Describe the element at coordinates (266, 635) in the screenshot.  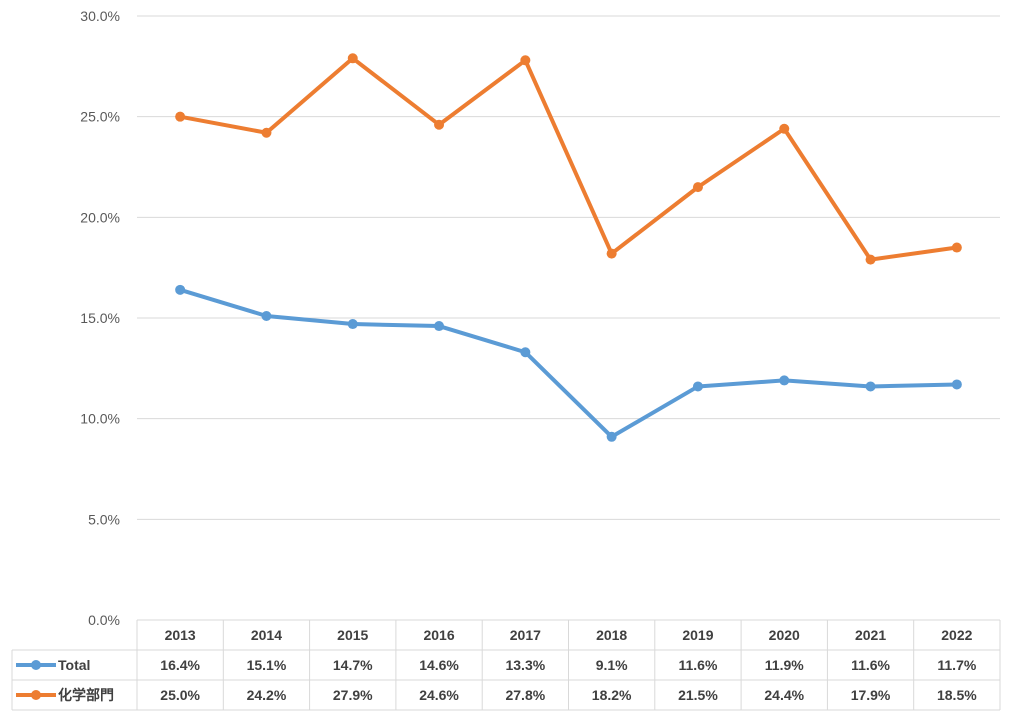
I see `x-category-label: 2014` at that location.